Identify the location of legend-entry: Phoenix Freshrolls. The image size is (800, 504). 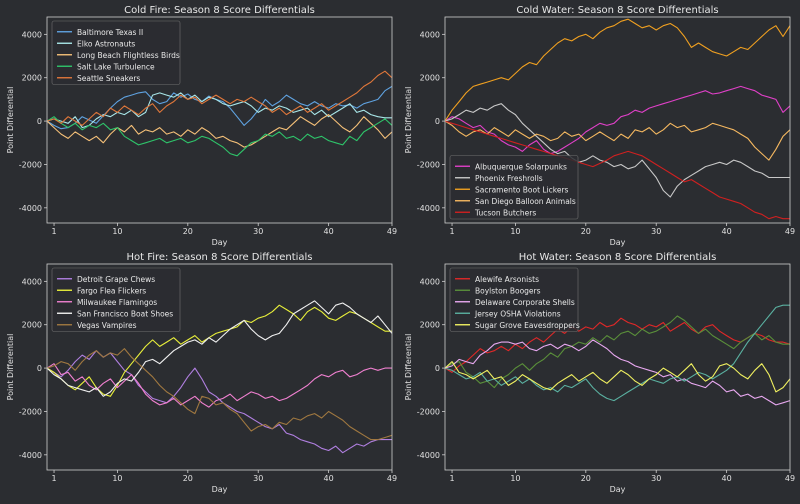
(509, 178).